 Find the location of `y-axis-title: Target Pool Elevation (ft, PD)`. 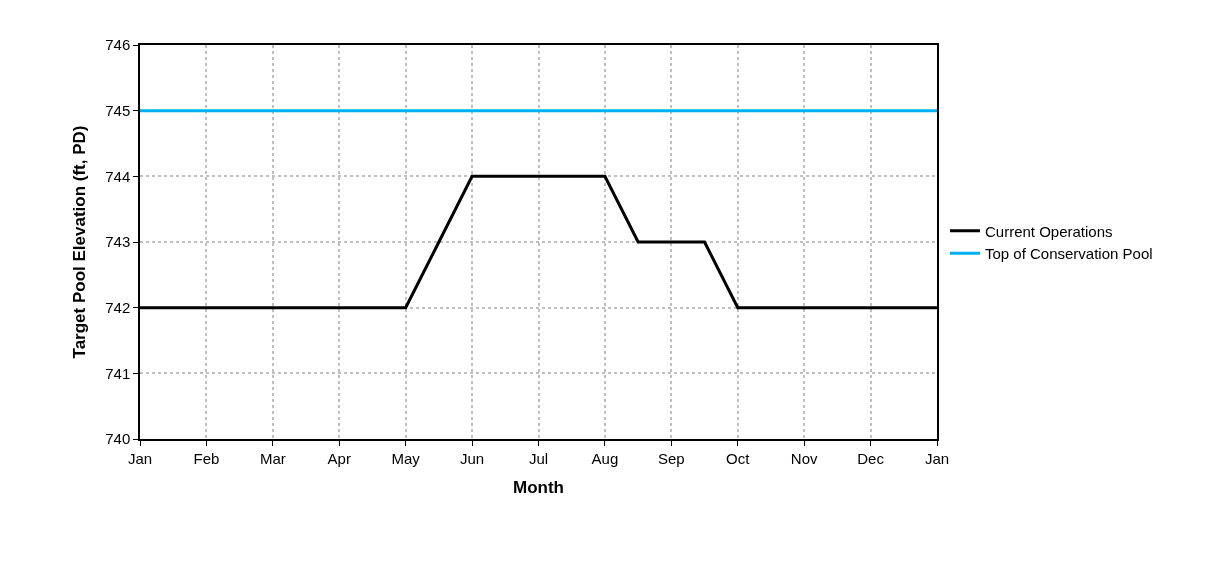

y-axis-title: Target Pool Elevation (ft, PD) is located at coordinates (80, 242).